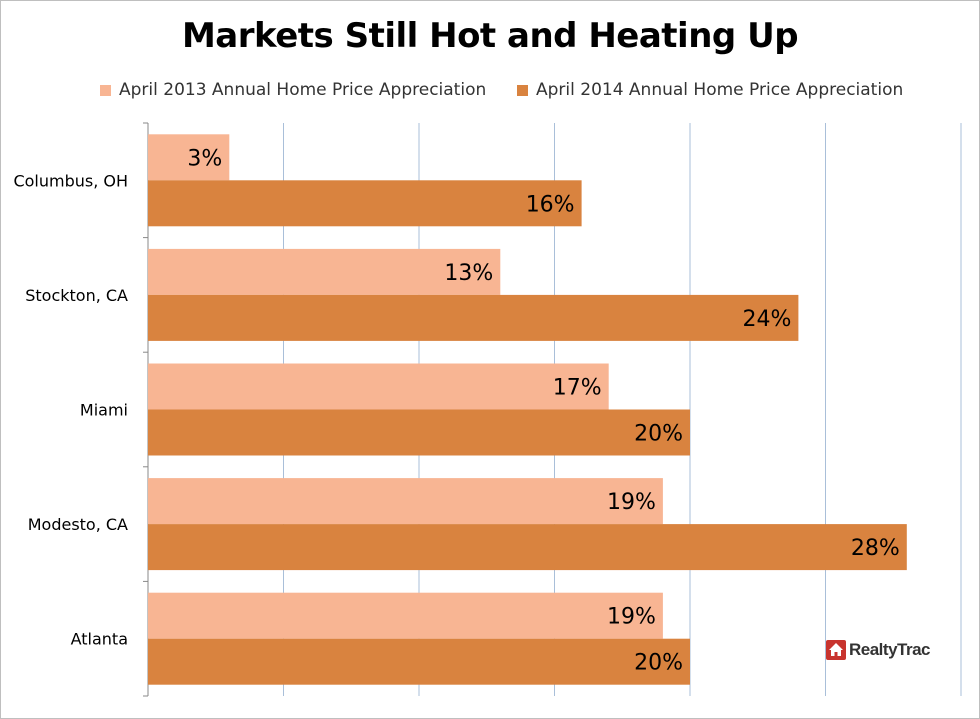  I want to click on bar-2014-miami, so click(419, 432).